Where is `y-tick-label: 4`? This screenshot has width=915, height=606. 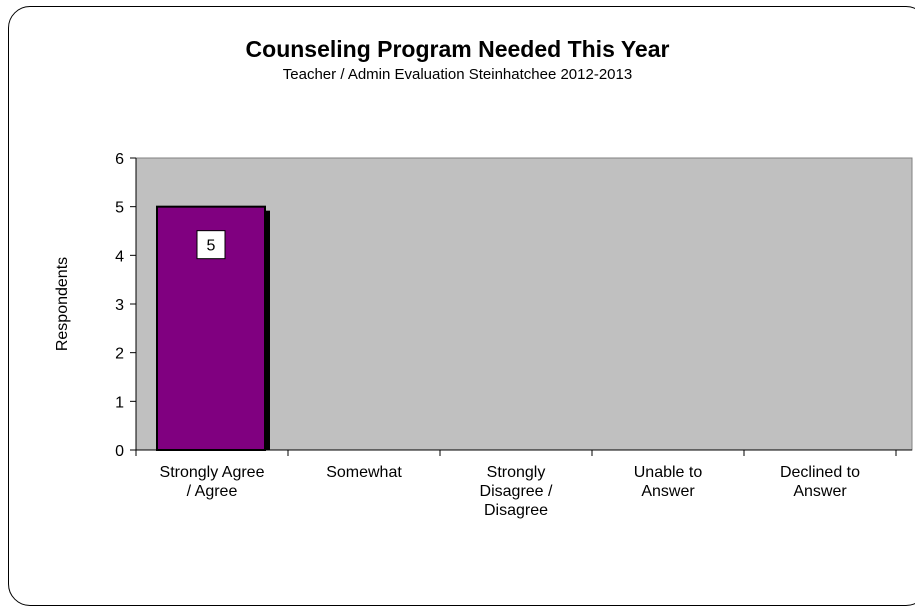 y-tick-label: 4 is located at coordinates (119, 256).